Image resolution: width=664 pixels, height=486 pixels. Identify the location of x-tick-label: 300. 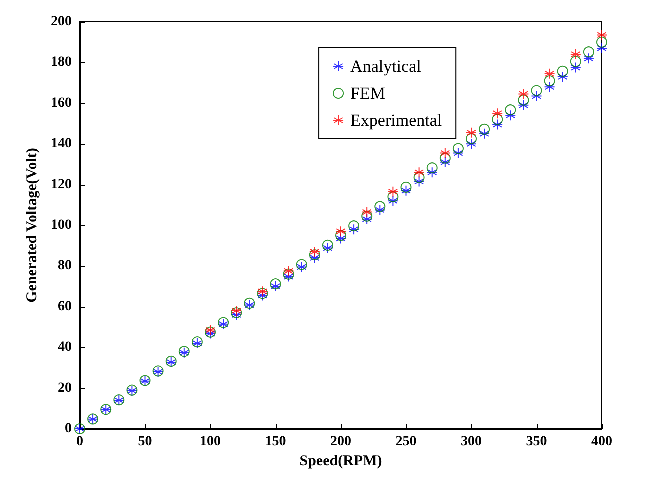
(471, 442).